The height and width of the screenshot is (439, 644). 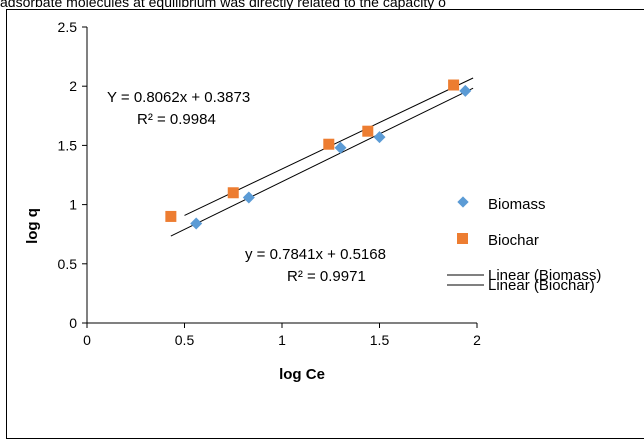 I want to click on y-tick-label: 0.5, so click(x=68, y=264).